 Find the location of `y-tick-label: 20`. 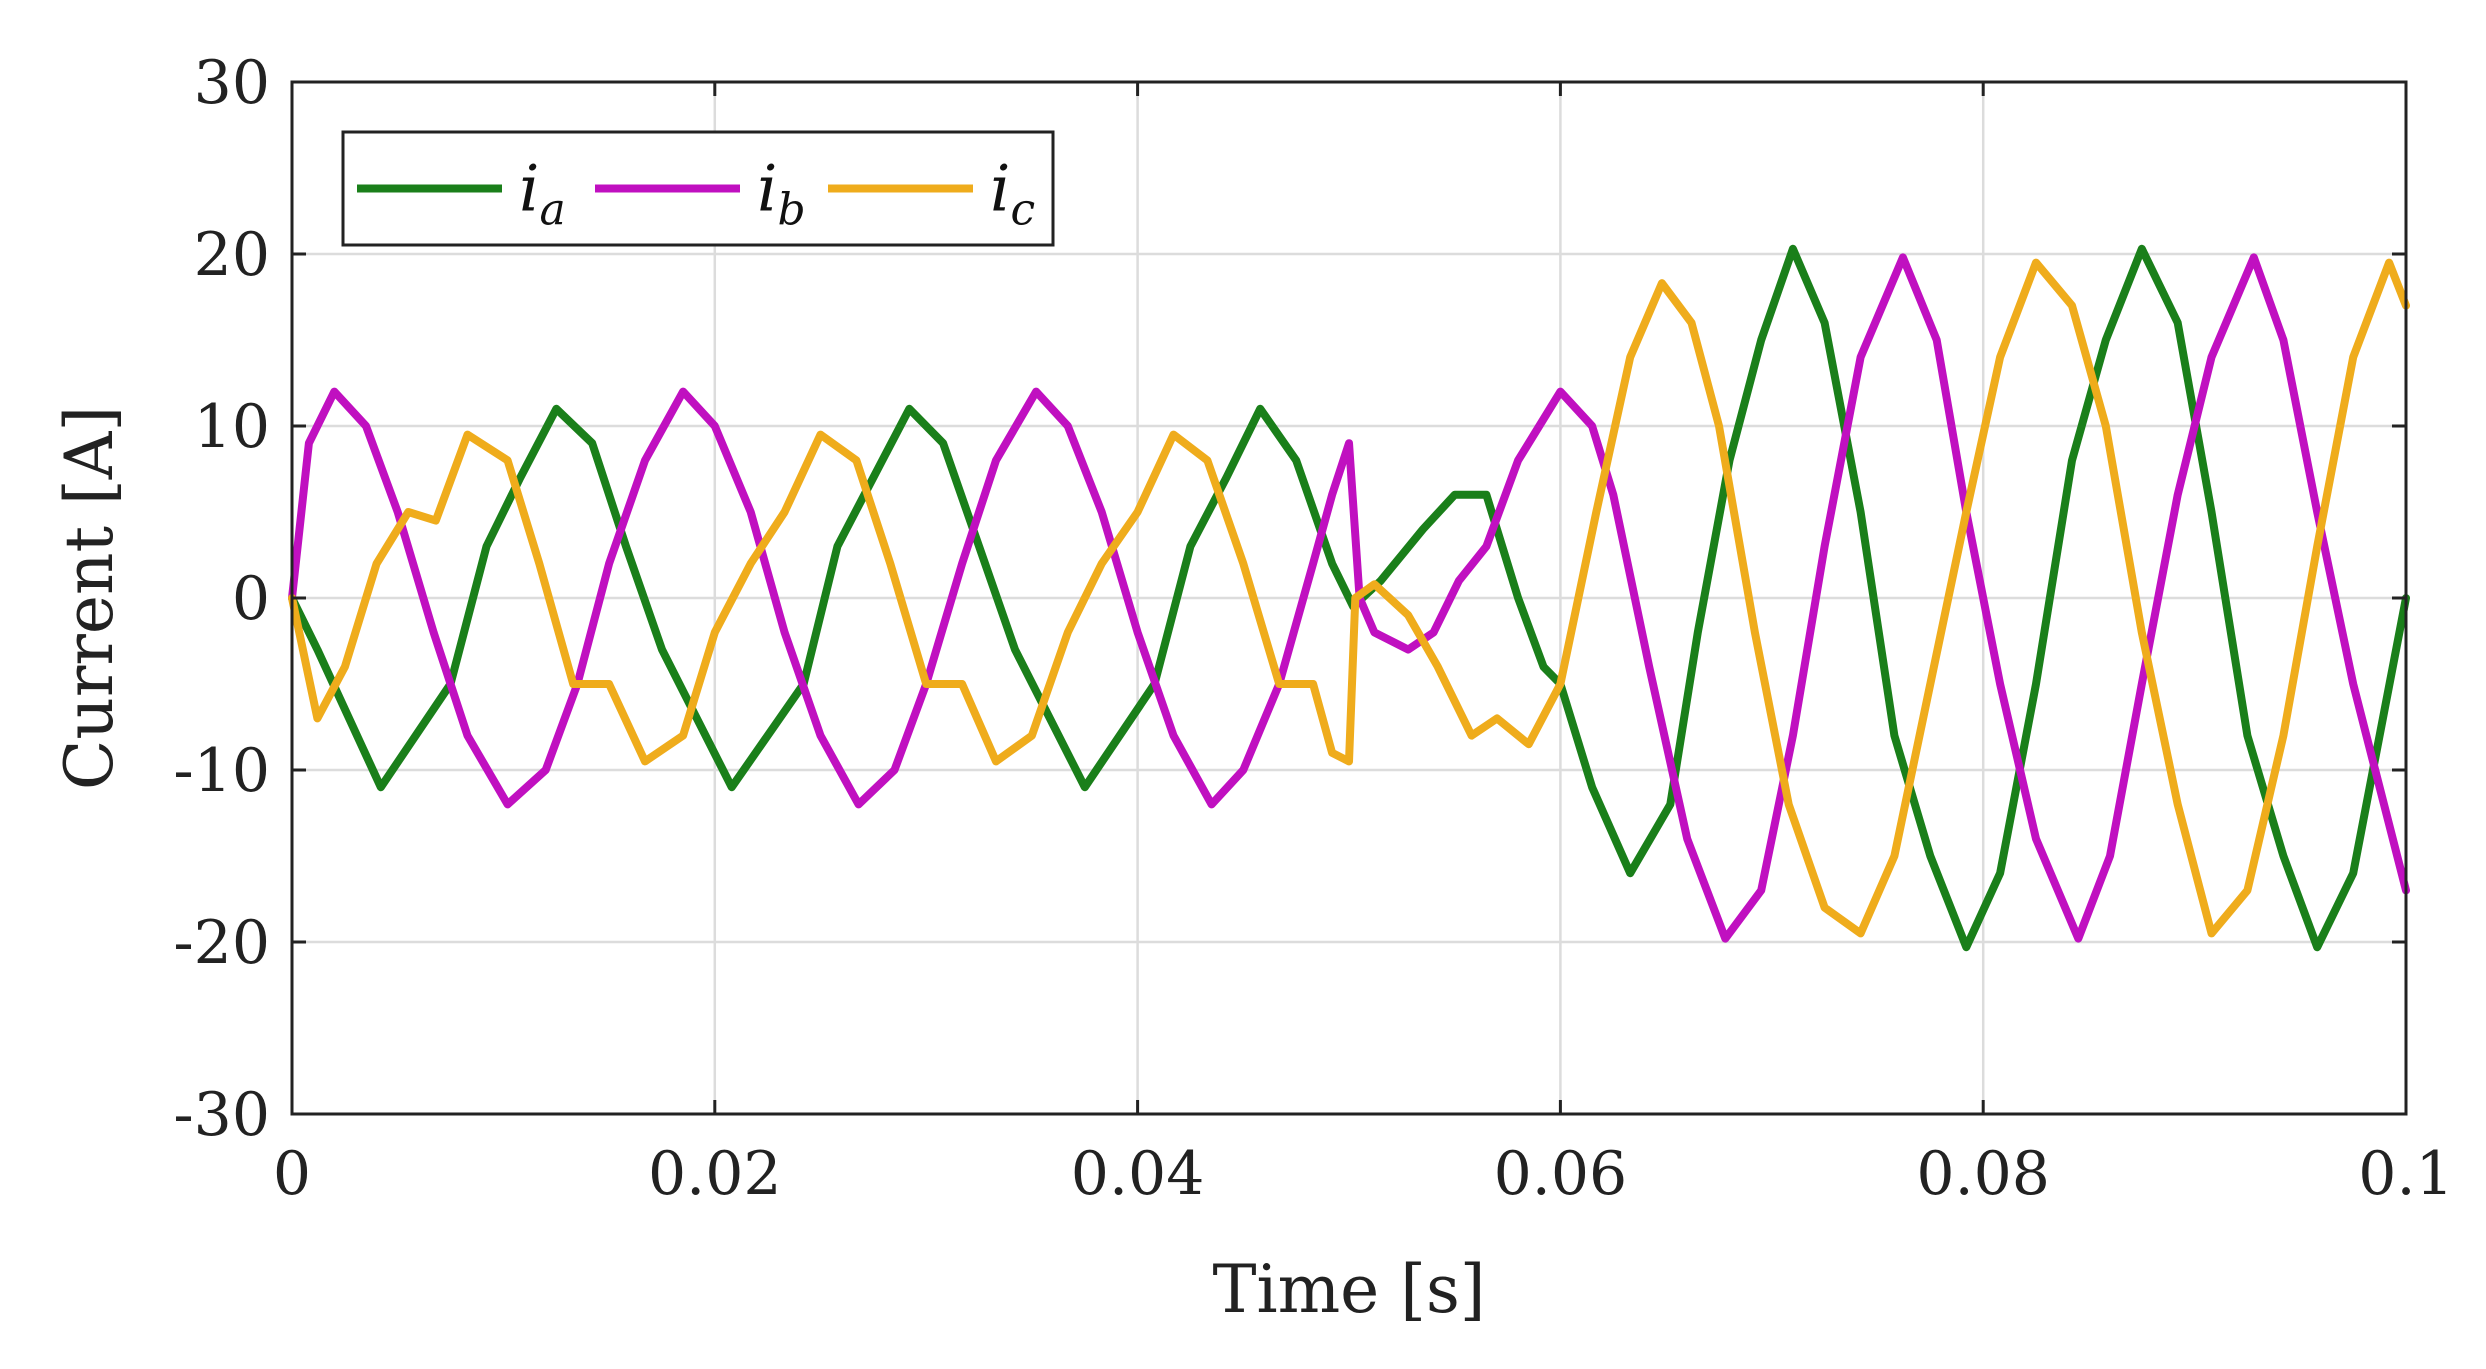

y-tick-label: 20 is located at coordinates (232, 255).